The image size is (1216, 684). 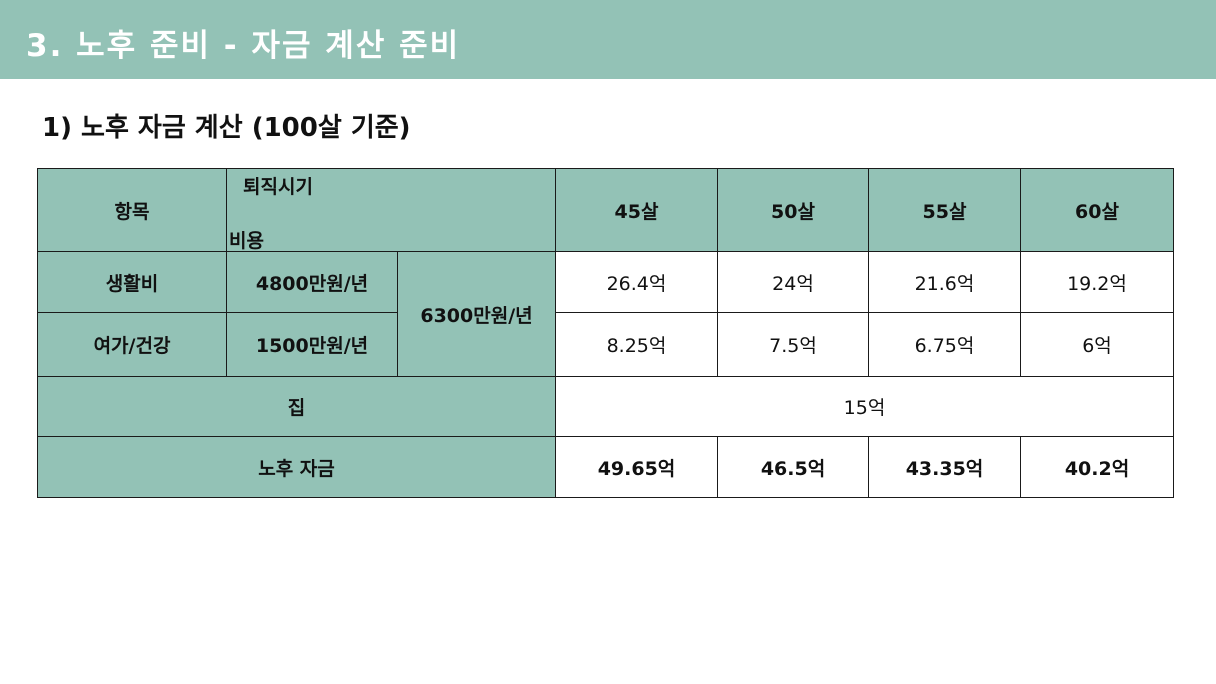 I want to click on row-label-total: 노후 자금, so click(x=296, y=467).